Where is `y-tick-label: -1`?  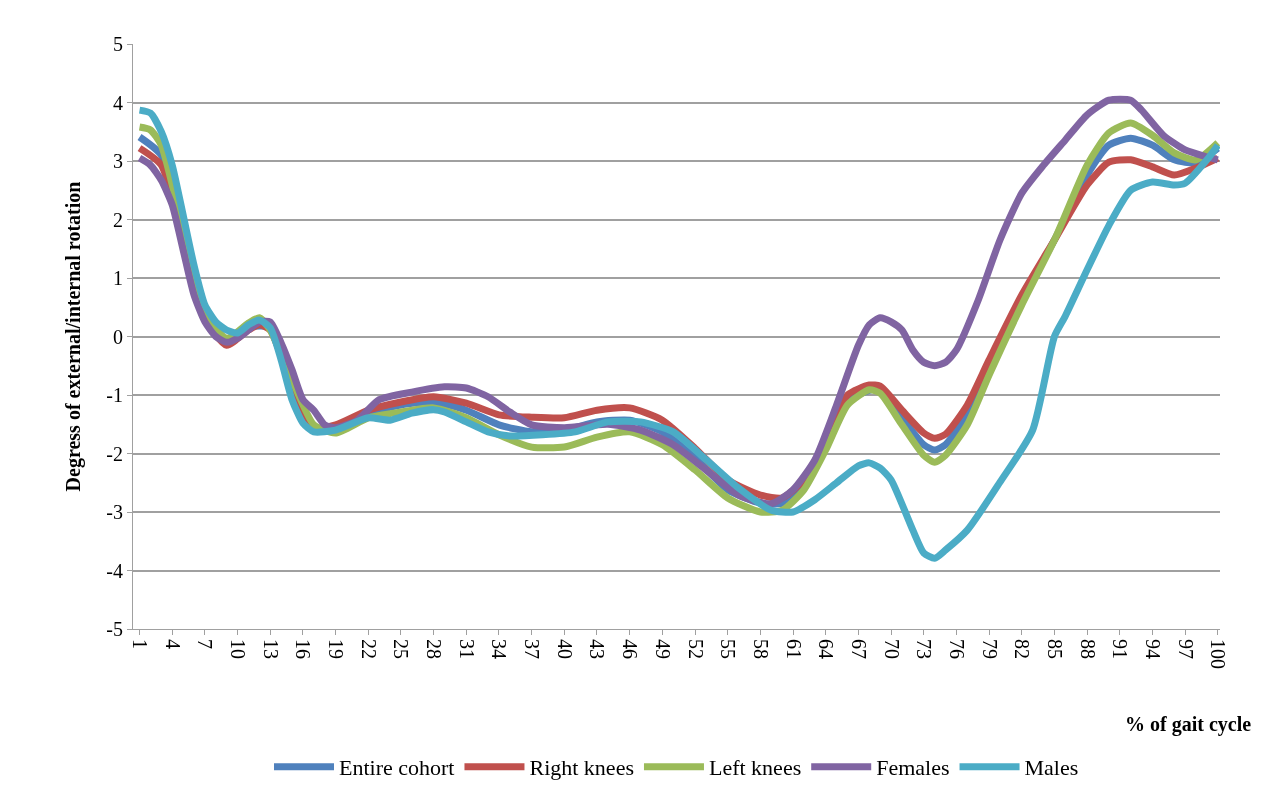 y-tick-label: -1 is located at coordinates (114, 395).